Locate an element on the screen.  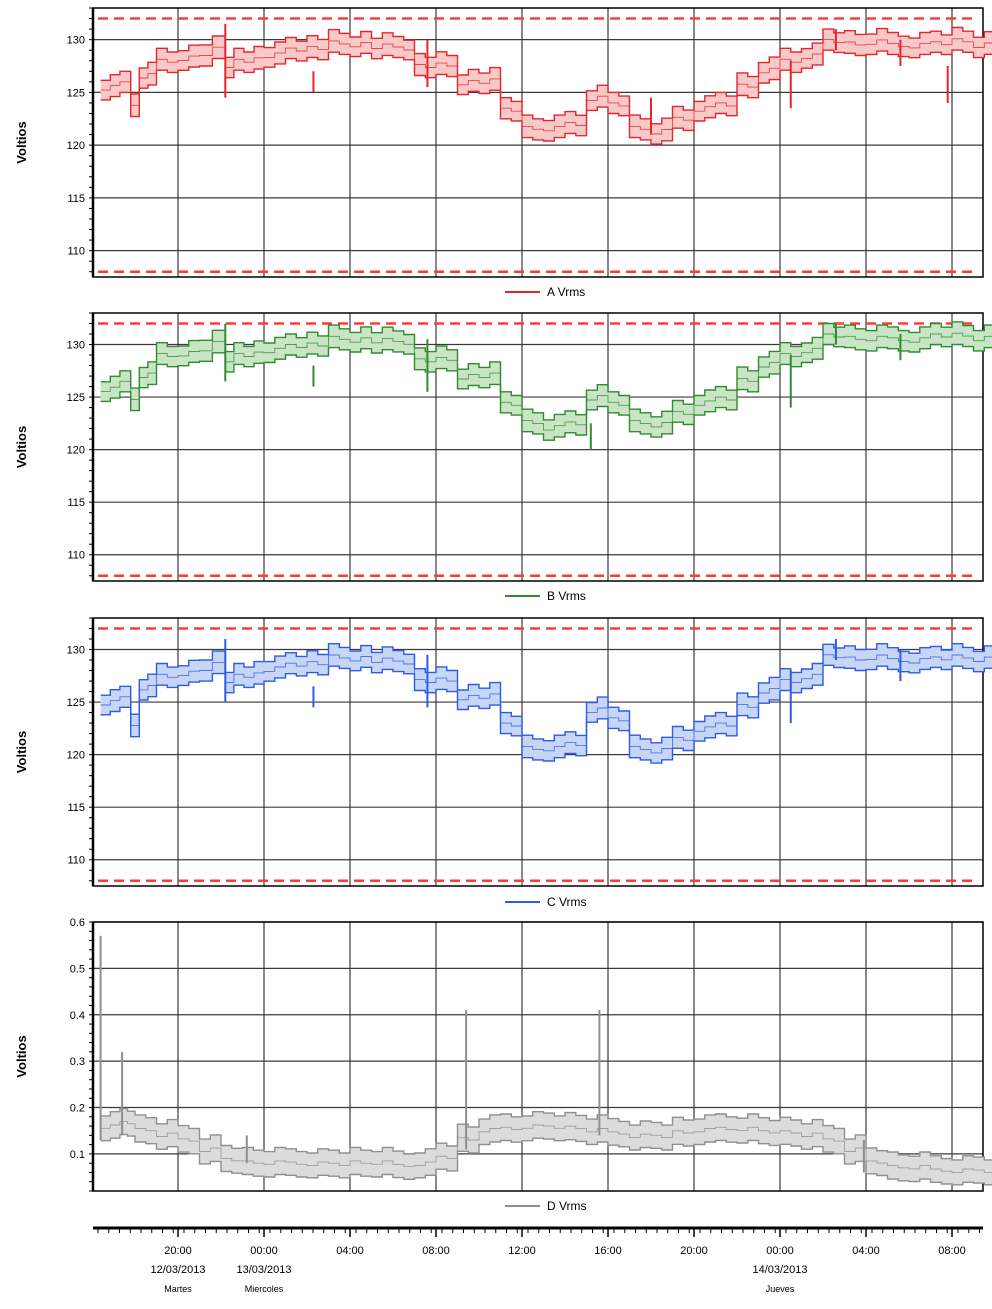
x-day-label: Martes is located at coordinates (178, 1289).